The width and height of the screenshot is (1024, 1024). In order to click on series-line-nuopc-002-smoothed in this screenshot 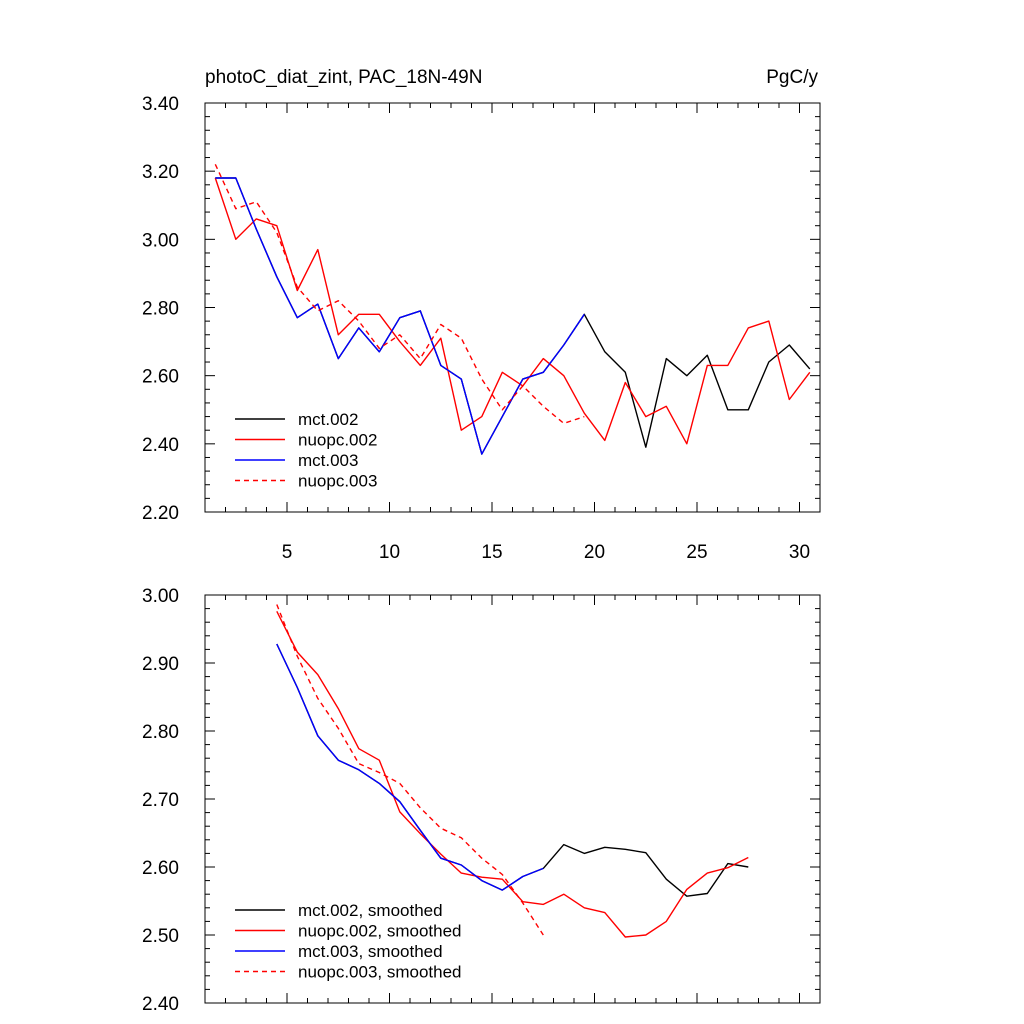, I will do `click(512, 774)`.